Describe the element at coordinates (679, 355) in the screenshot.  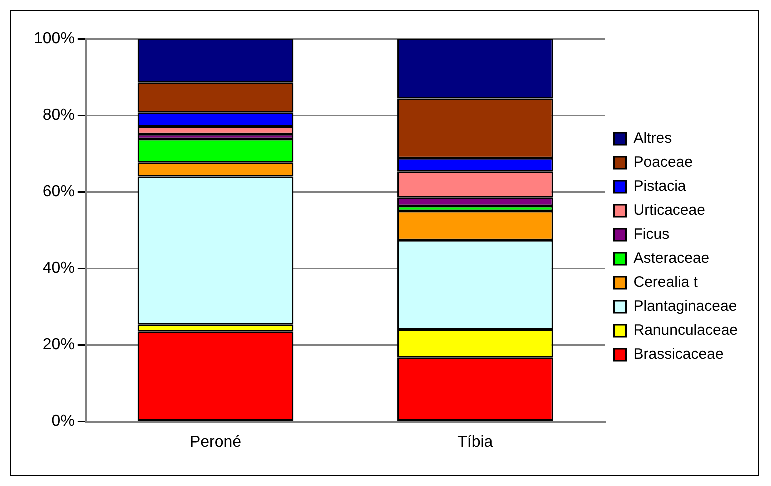
I see `legend-label: Brassicaceae` at that location.